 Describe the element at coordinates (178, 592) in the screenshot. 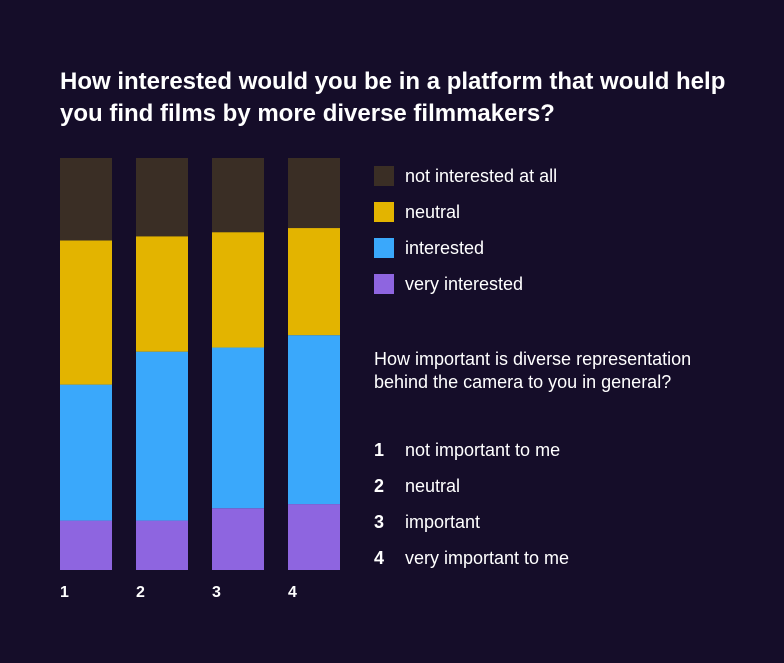

I see `x-tick-labels: 1 2 3 4` at that location.